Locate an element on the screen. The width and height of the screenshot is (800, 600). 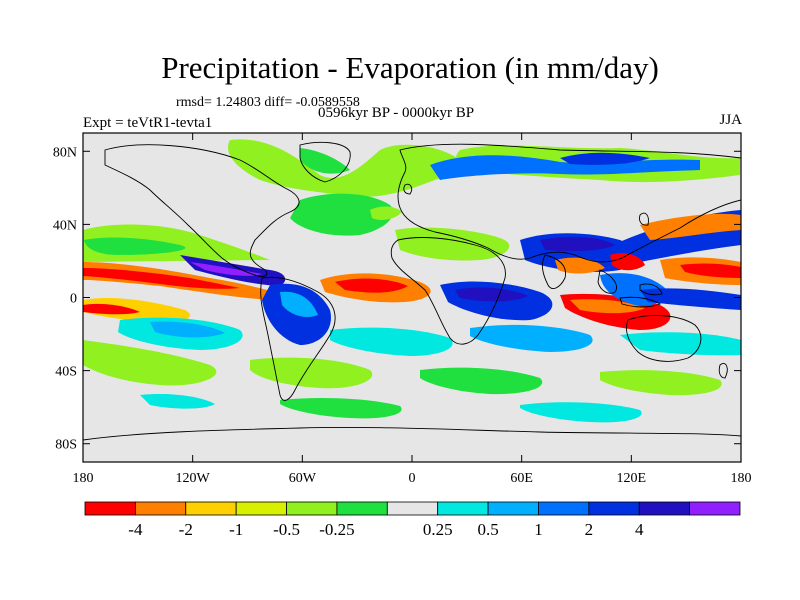
x-tick-label: 0 is located at coordinates (412, 478).